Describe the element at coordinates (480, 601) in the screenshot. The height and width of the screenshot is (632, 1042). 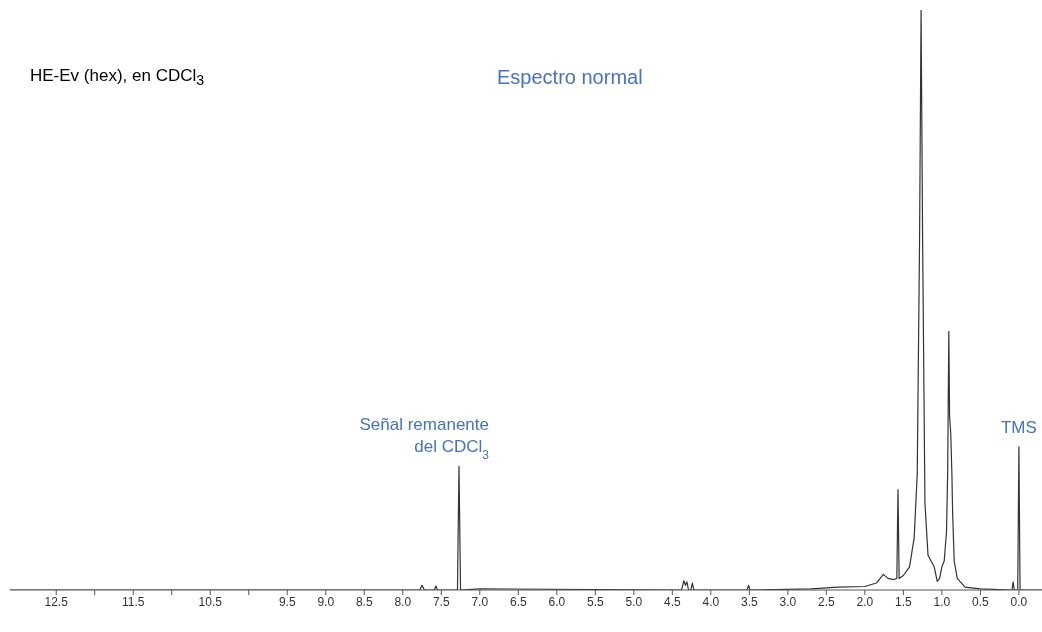
I see `x-tick-label: 7.0` at that location.